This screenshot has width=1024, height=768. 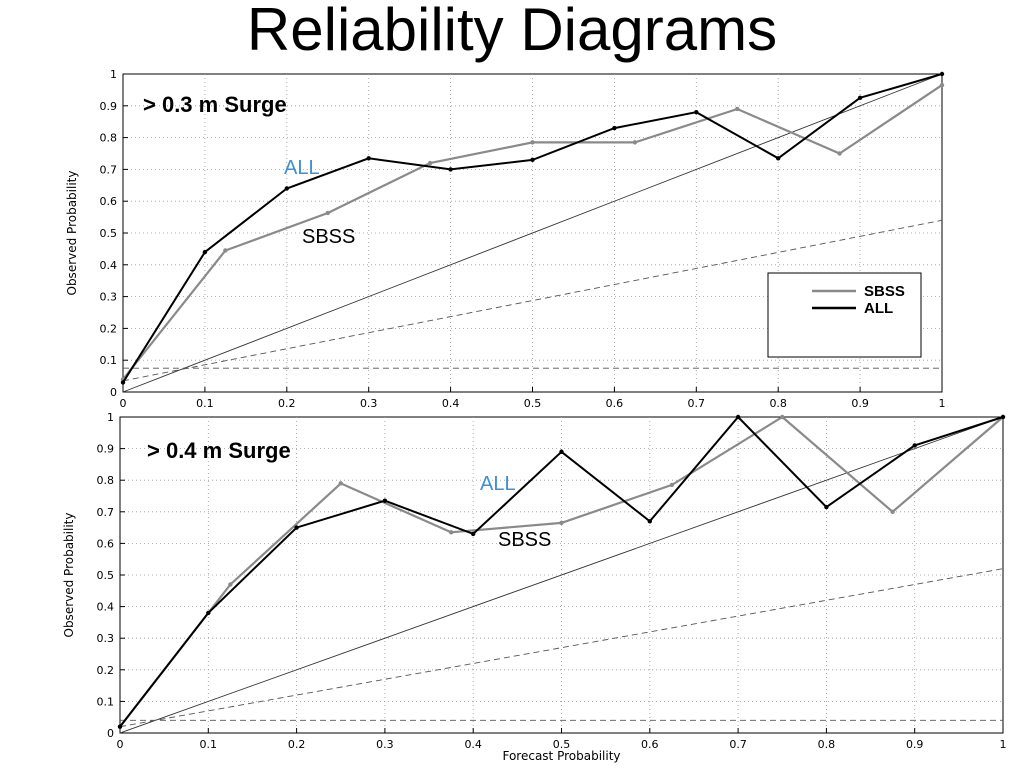 What do you see at coordinates (385, 744) in the screenshot?
I see `bottom-x-tick-label: 0.3` at bounding box center [385, 744].